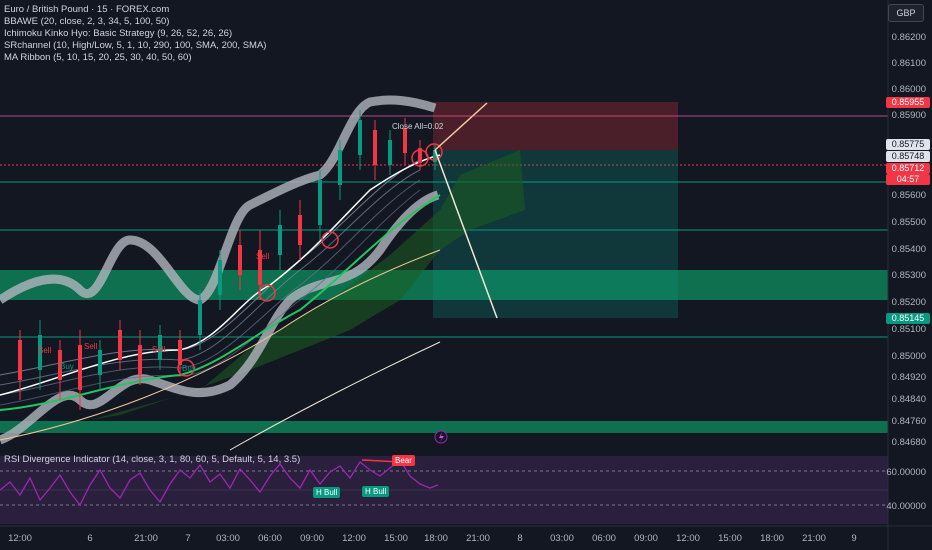 The image size is (932, 550). Describe the element at coordinates (403, 460) in the screenshot. I see `bear-badge: Bear` at that location.